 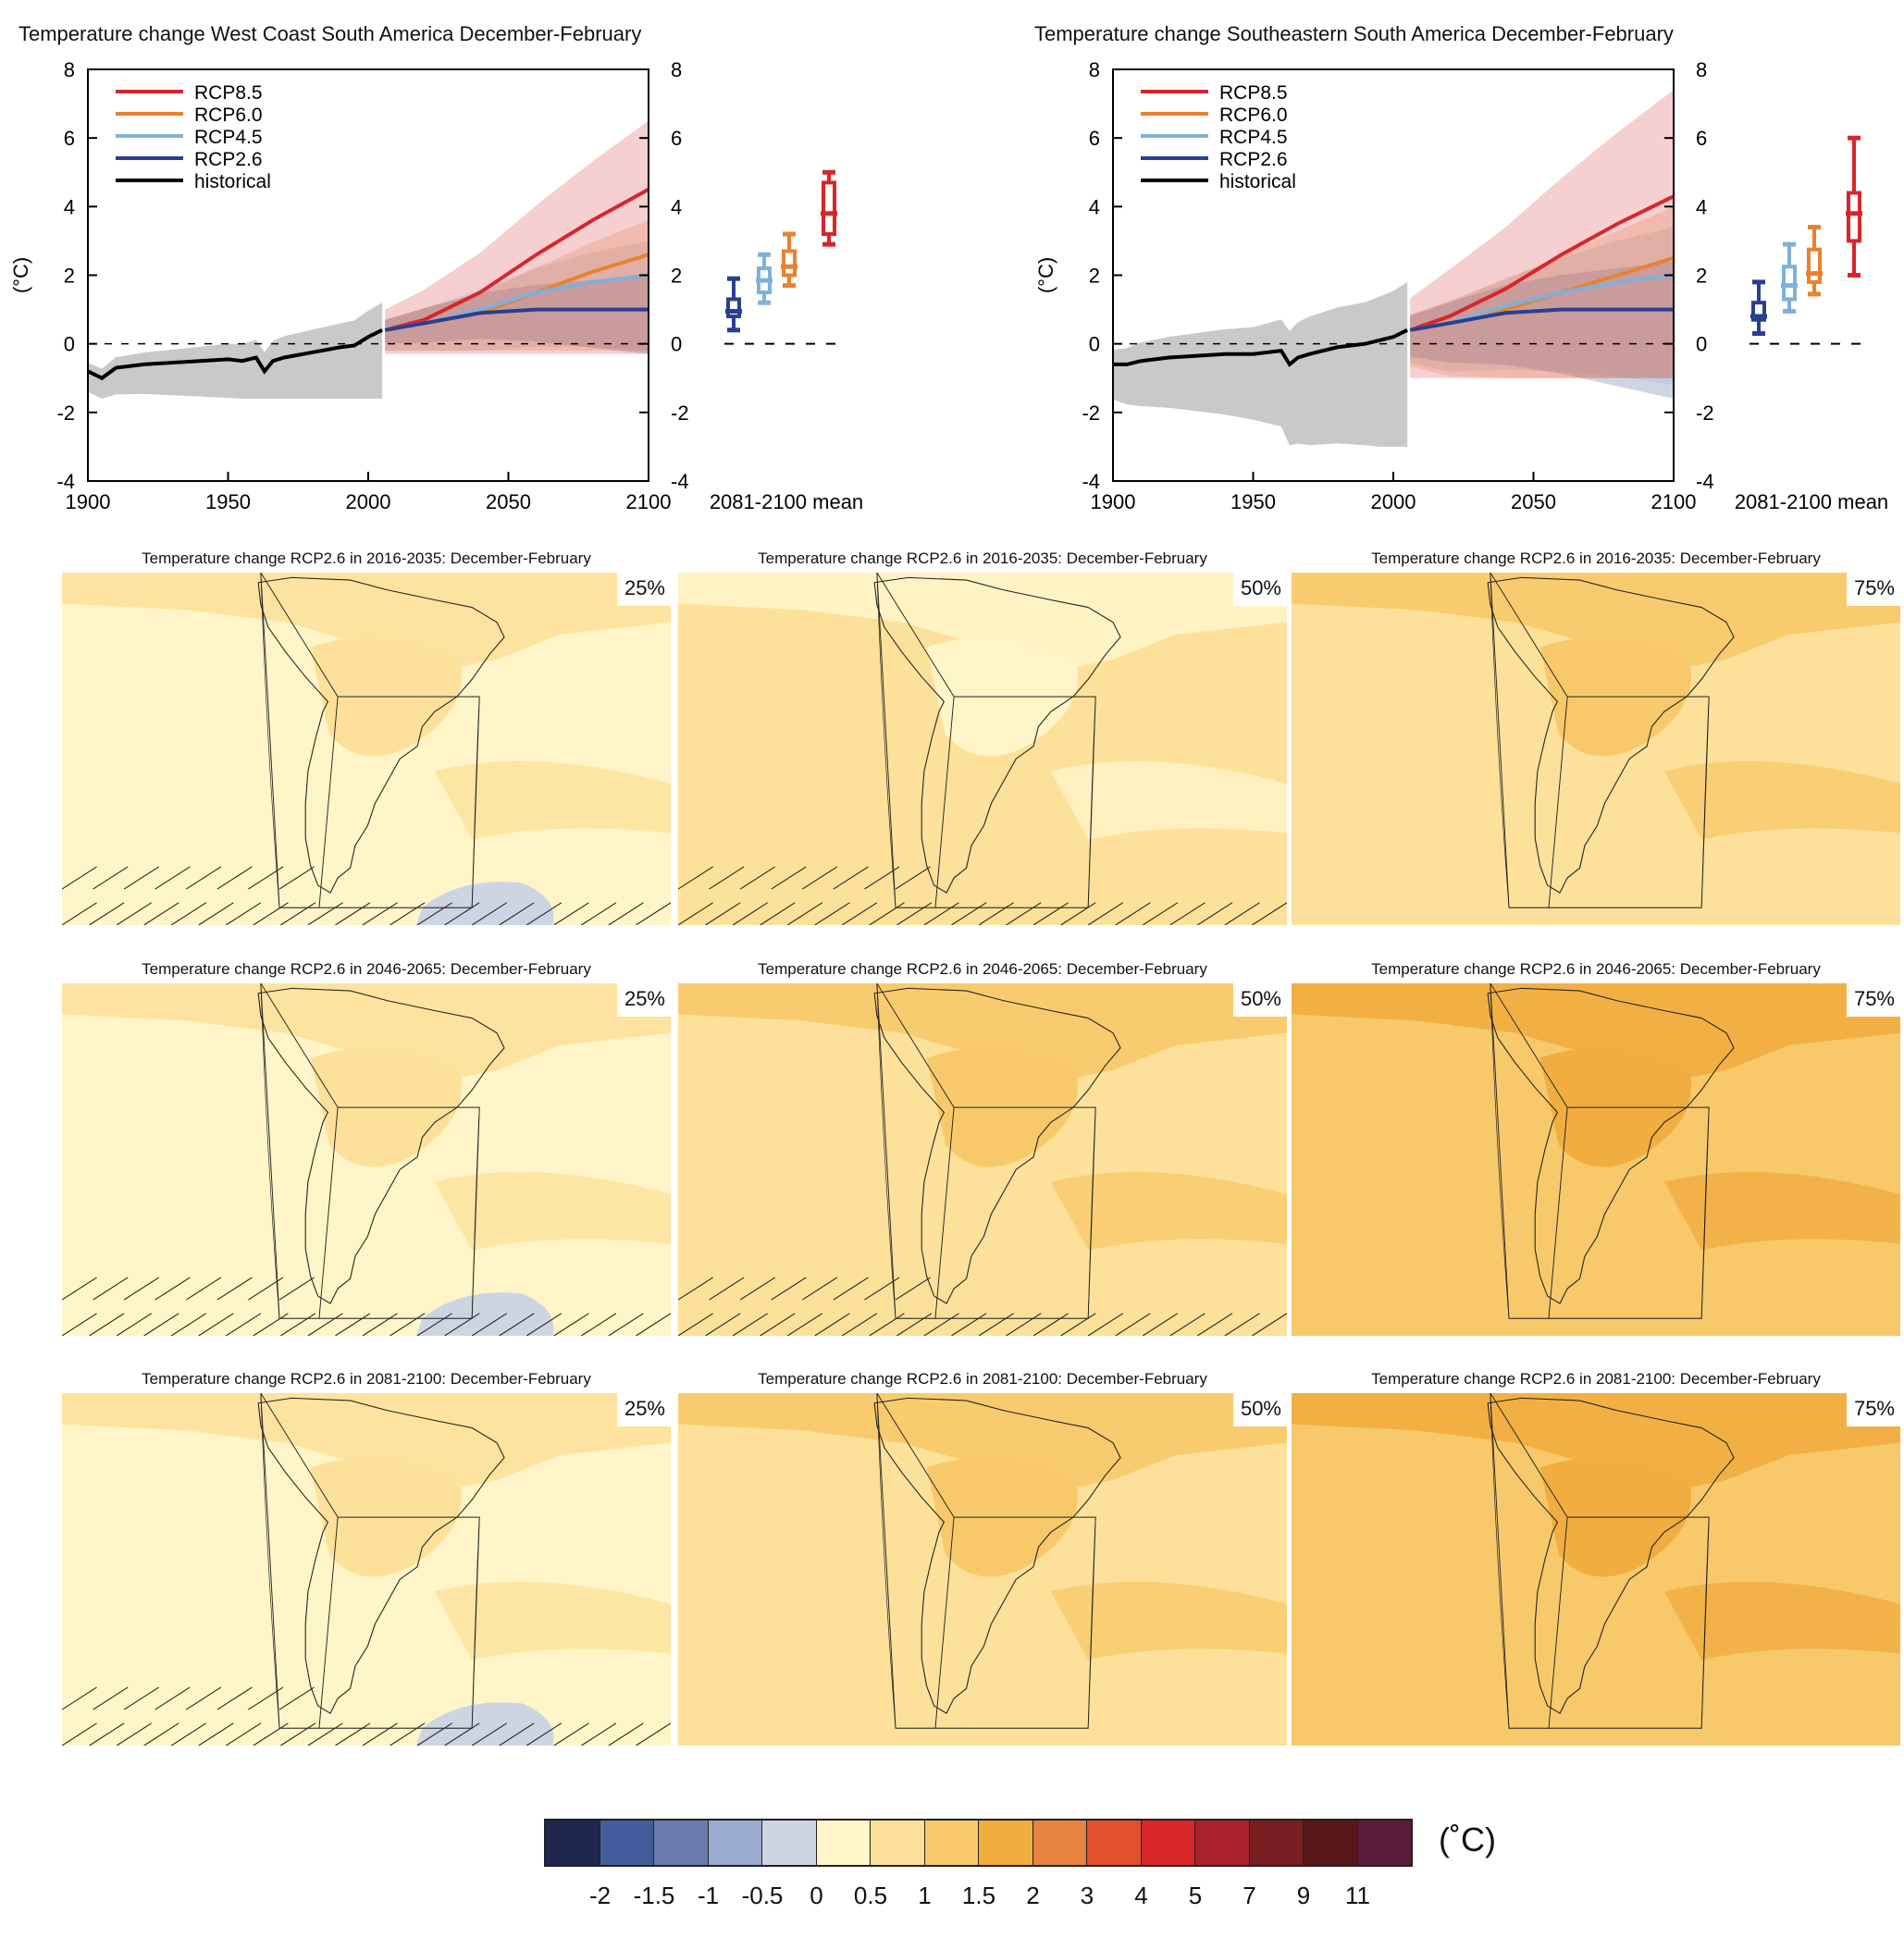 I want to click on colorbar-tick-label: 2, so click(x=1033, y=1895).